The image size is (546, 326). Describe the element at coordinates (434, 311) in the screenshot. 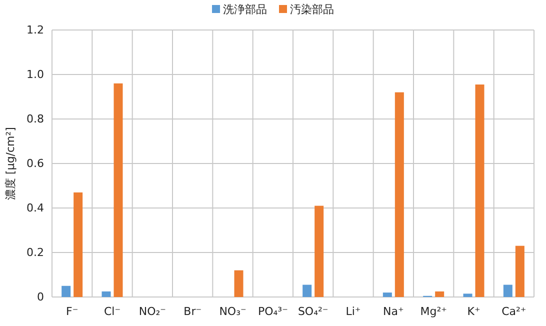

I see `x-tick-label: Mg²⁺` at that location.